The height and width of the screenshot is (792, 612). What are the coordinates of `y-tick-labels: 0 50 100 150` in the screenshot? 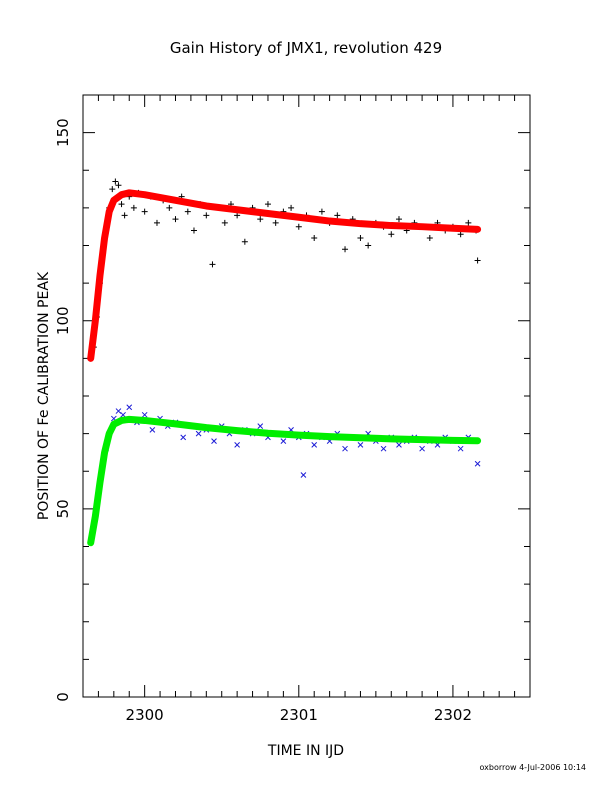 It's located at (63, 409).